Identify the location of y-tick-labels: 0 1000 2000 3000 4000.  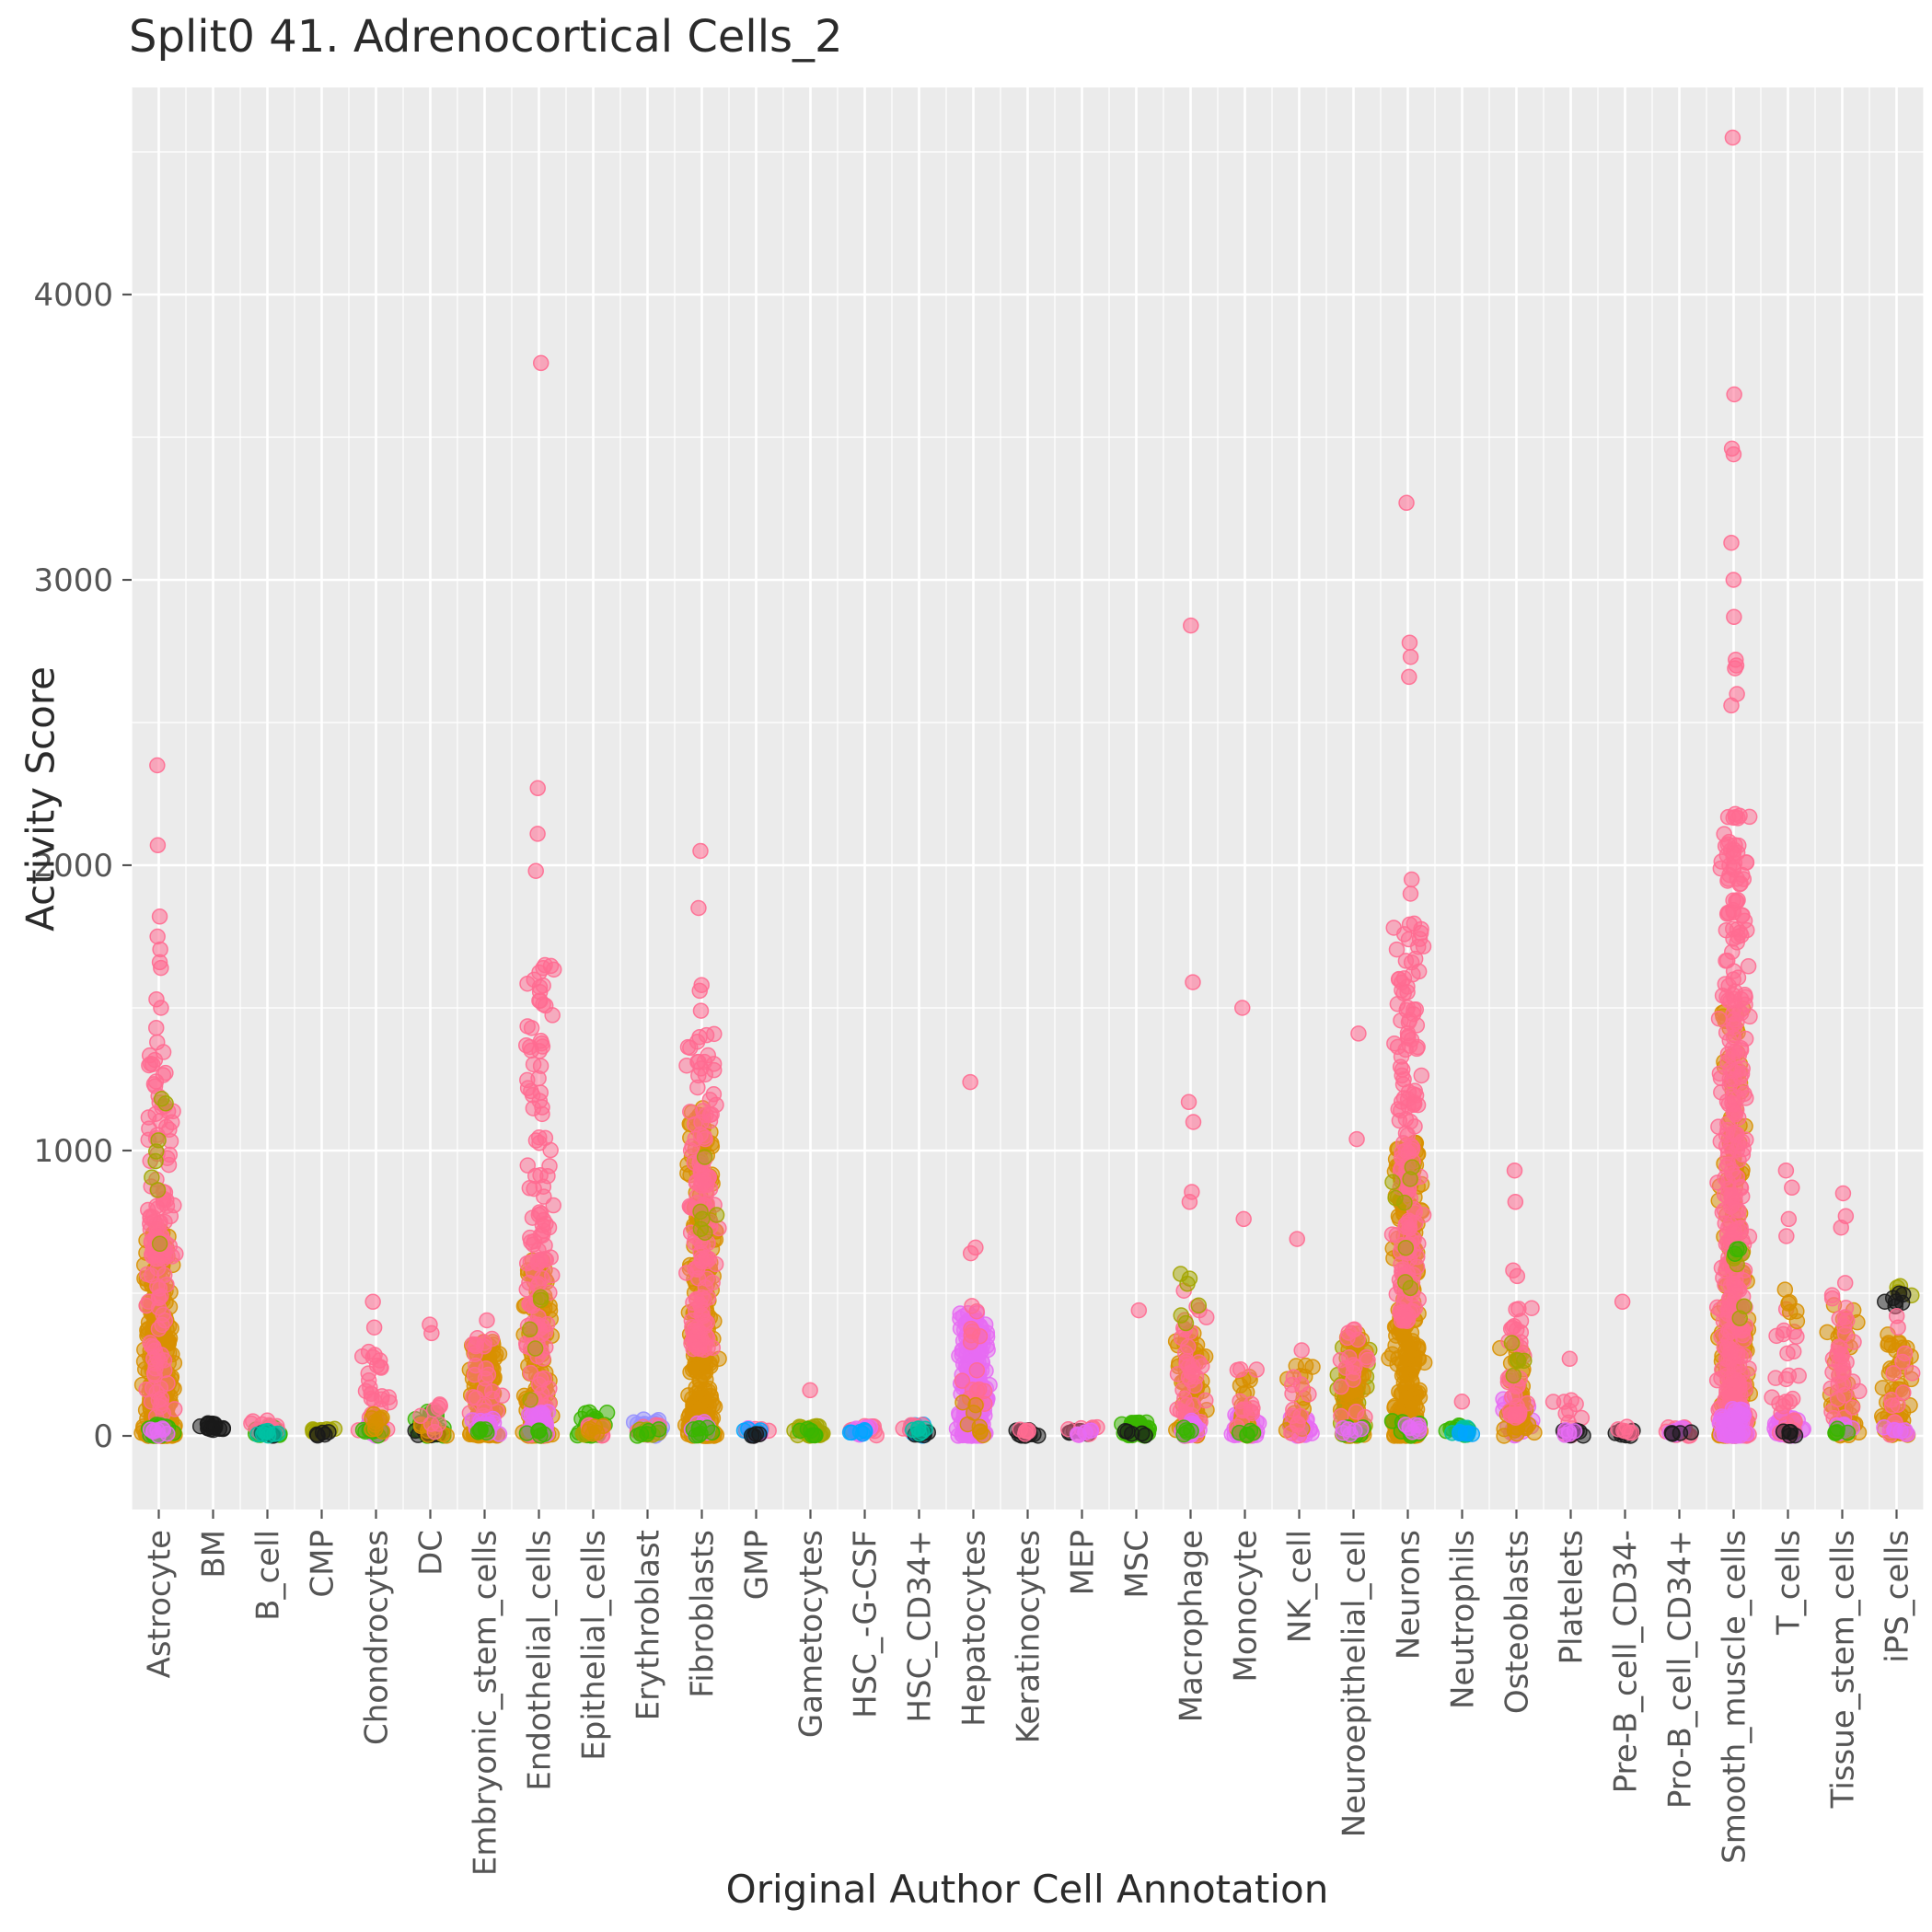
(73, 866).